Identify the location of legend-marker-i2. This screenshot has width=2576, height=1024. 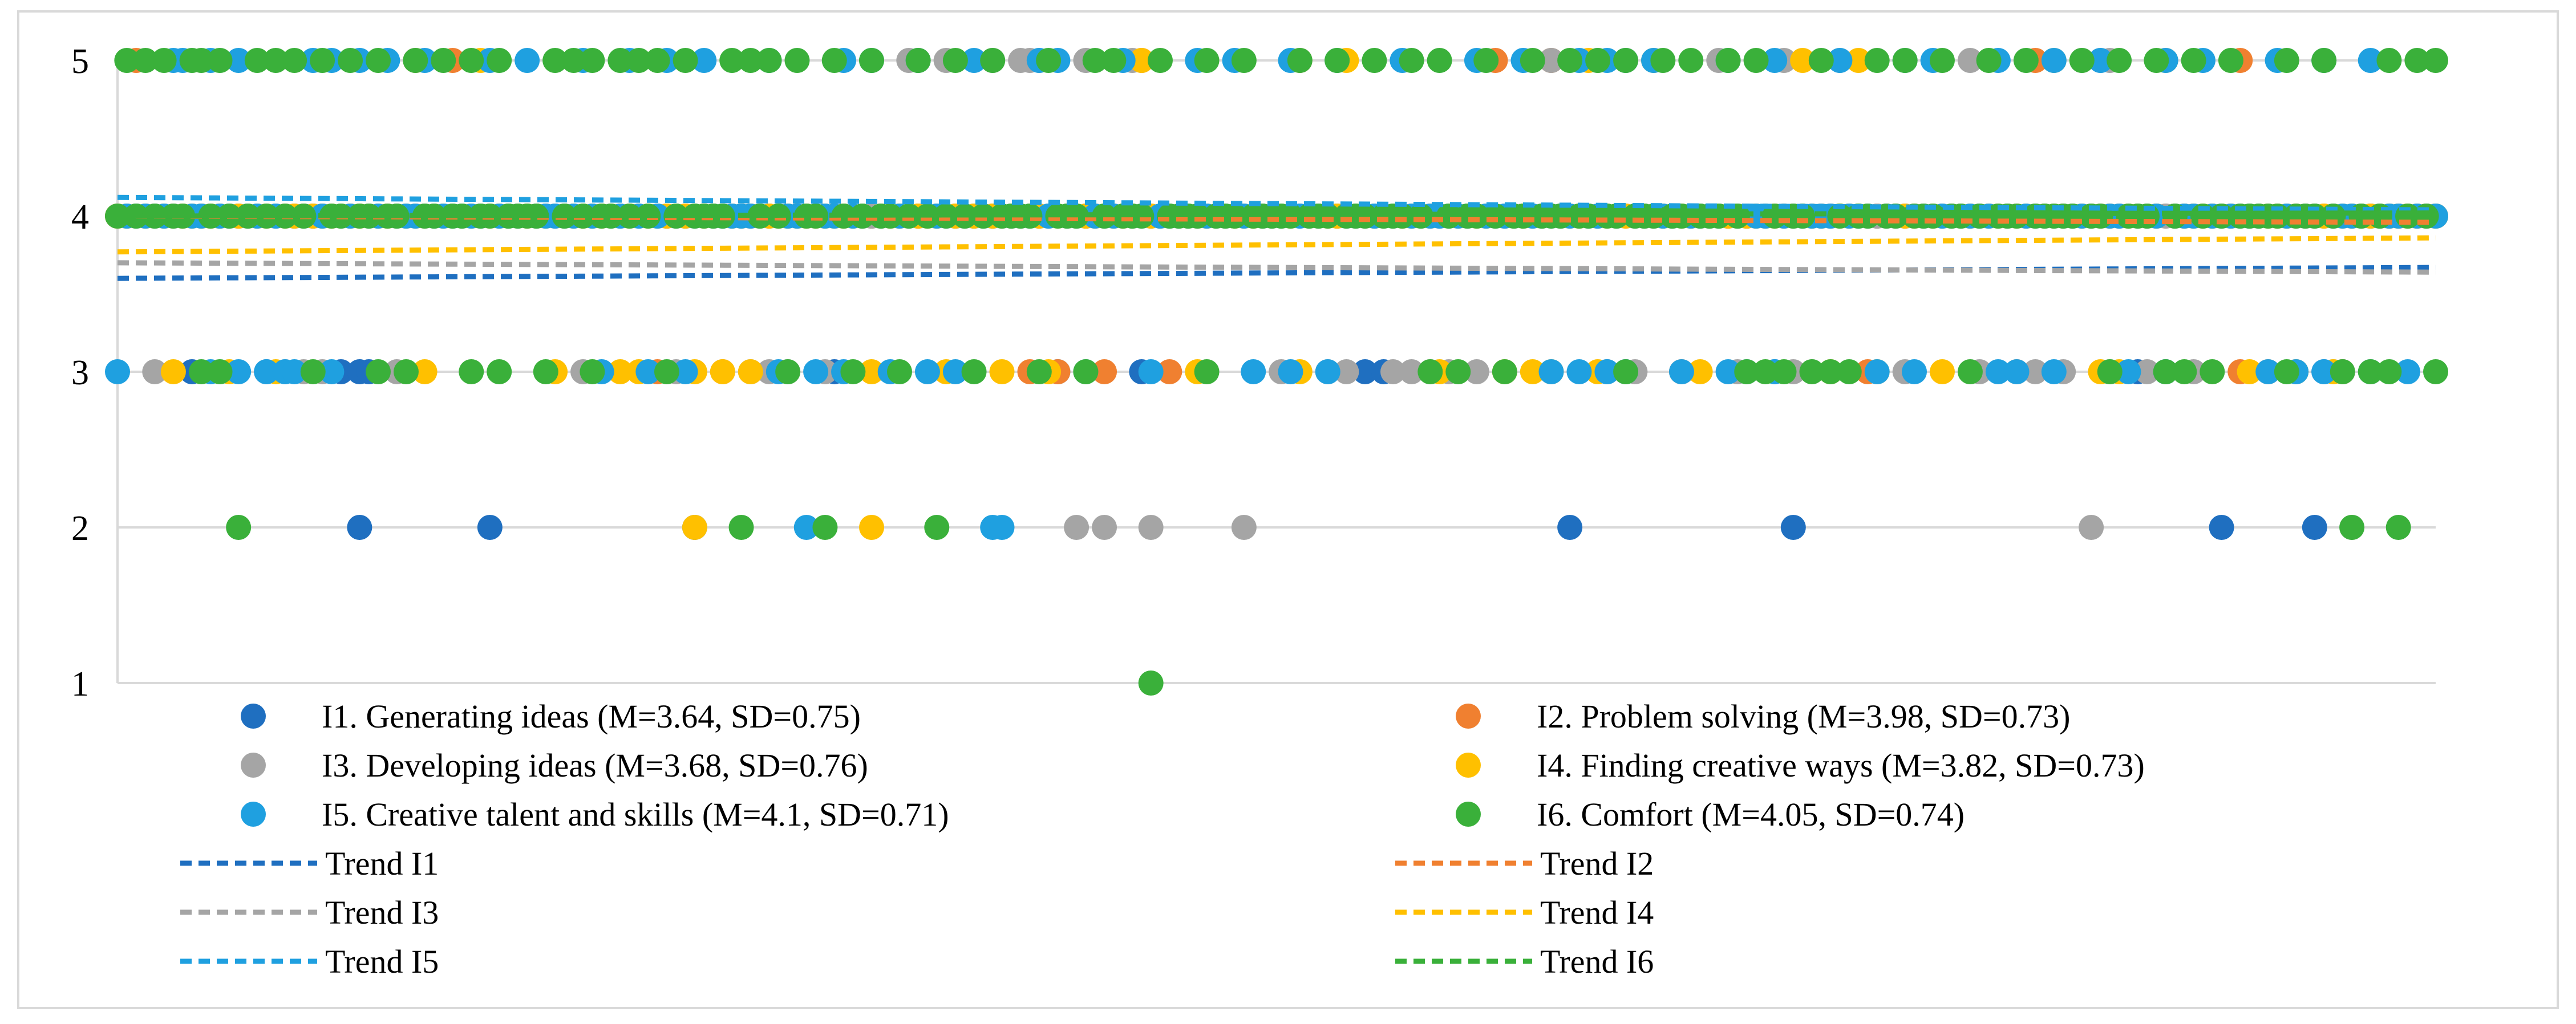
(1468, 716).